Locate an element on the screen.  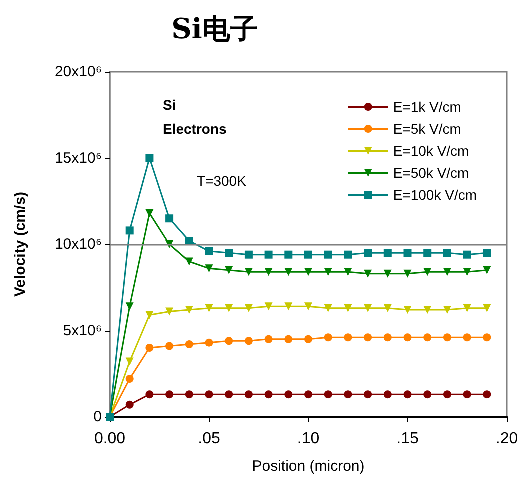
y-tick-label: 5x10⁶ is located at coordinates (82, 331).